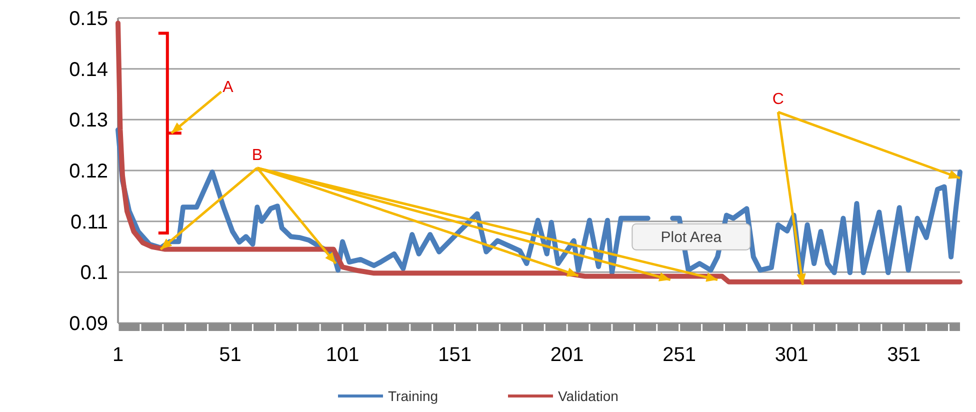  Describe the element at coordinates (118, 355) in the screenshot. I see `x-tick-label: 1` at that location.